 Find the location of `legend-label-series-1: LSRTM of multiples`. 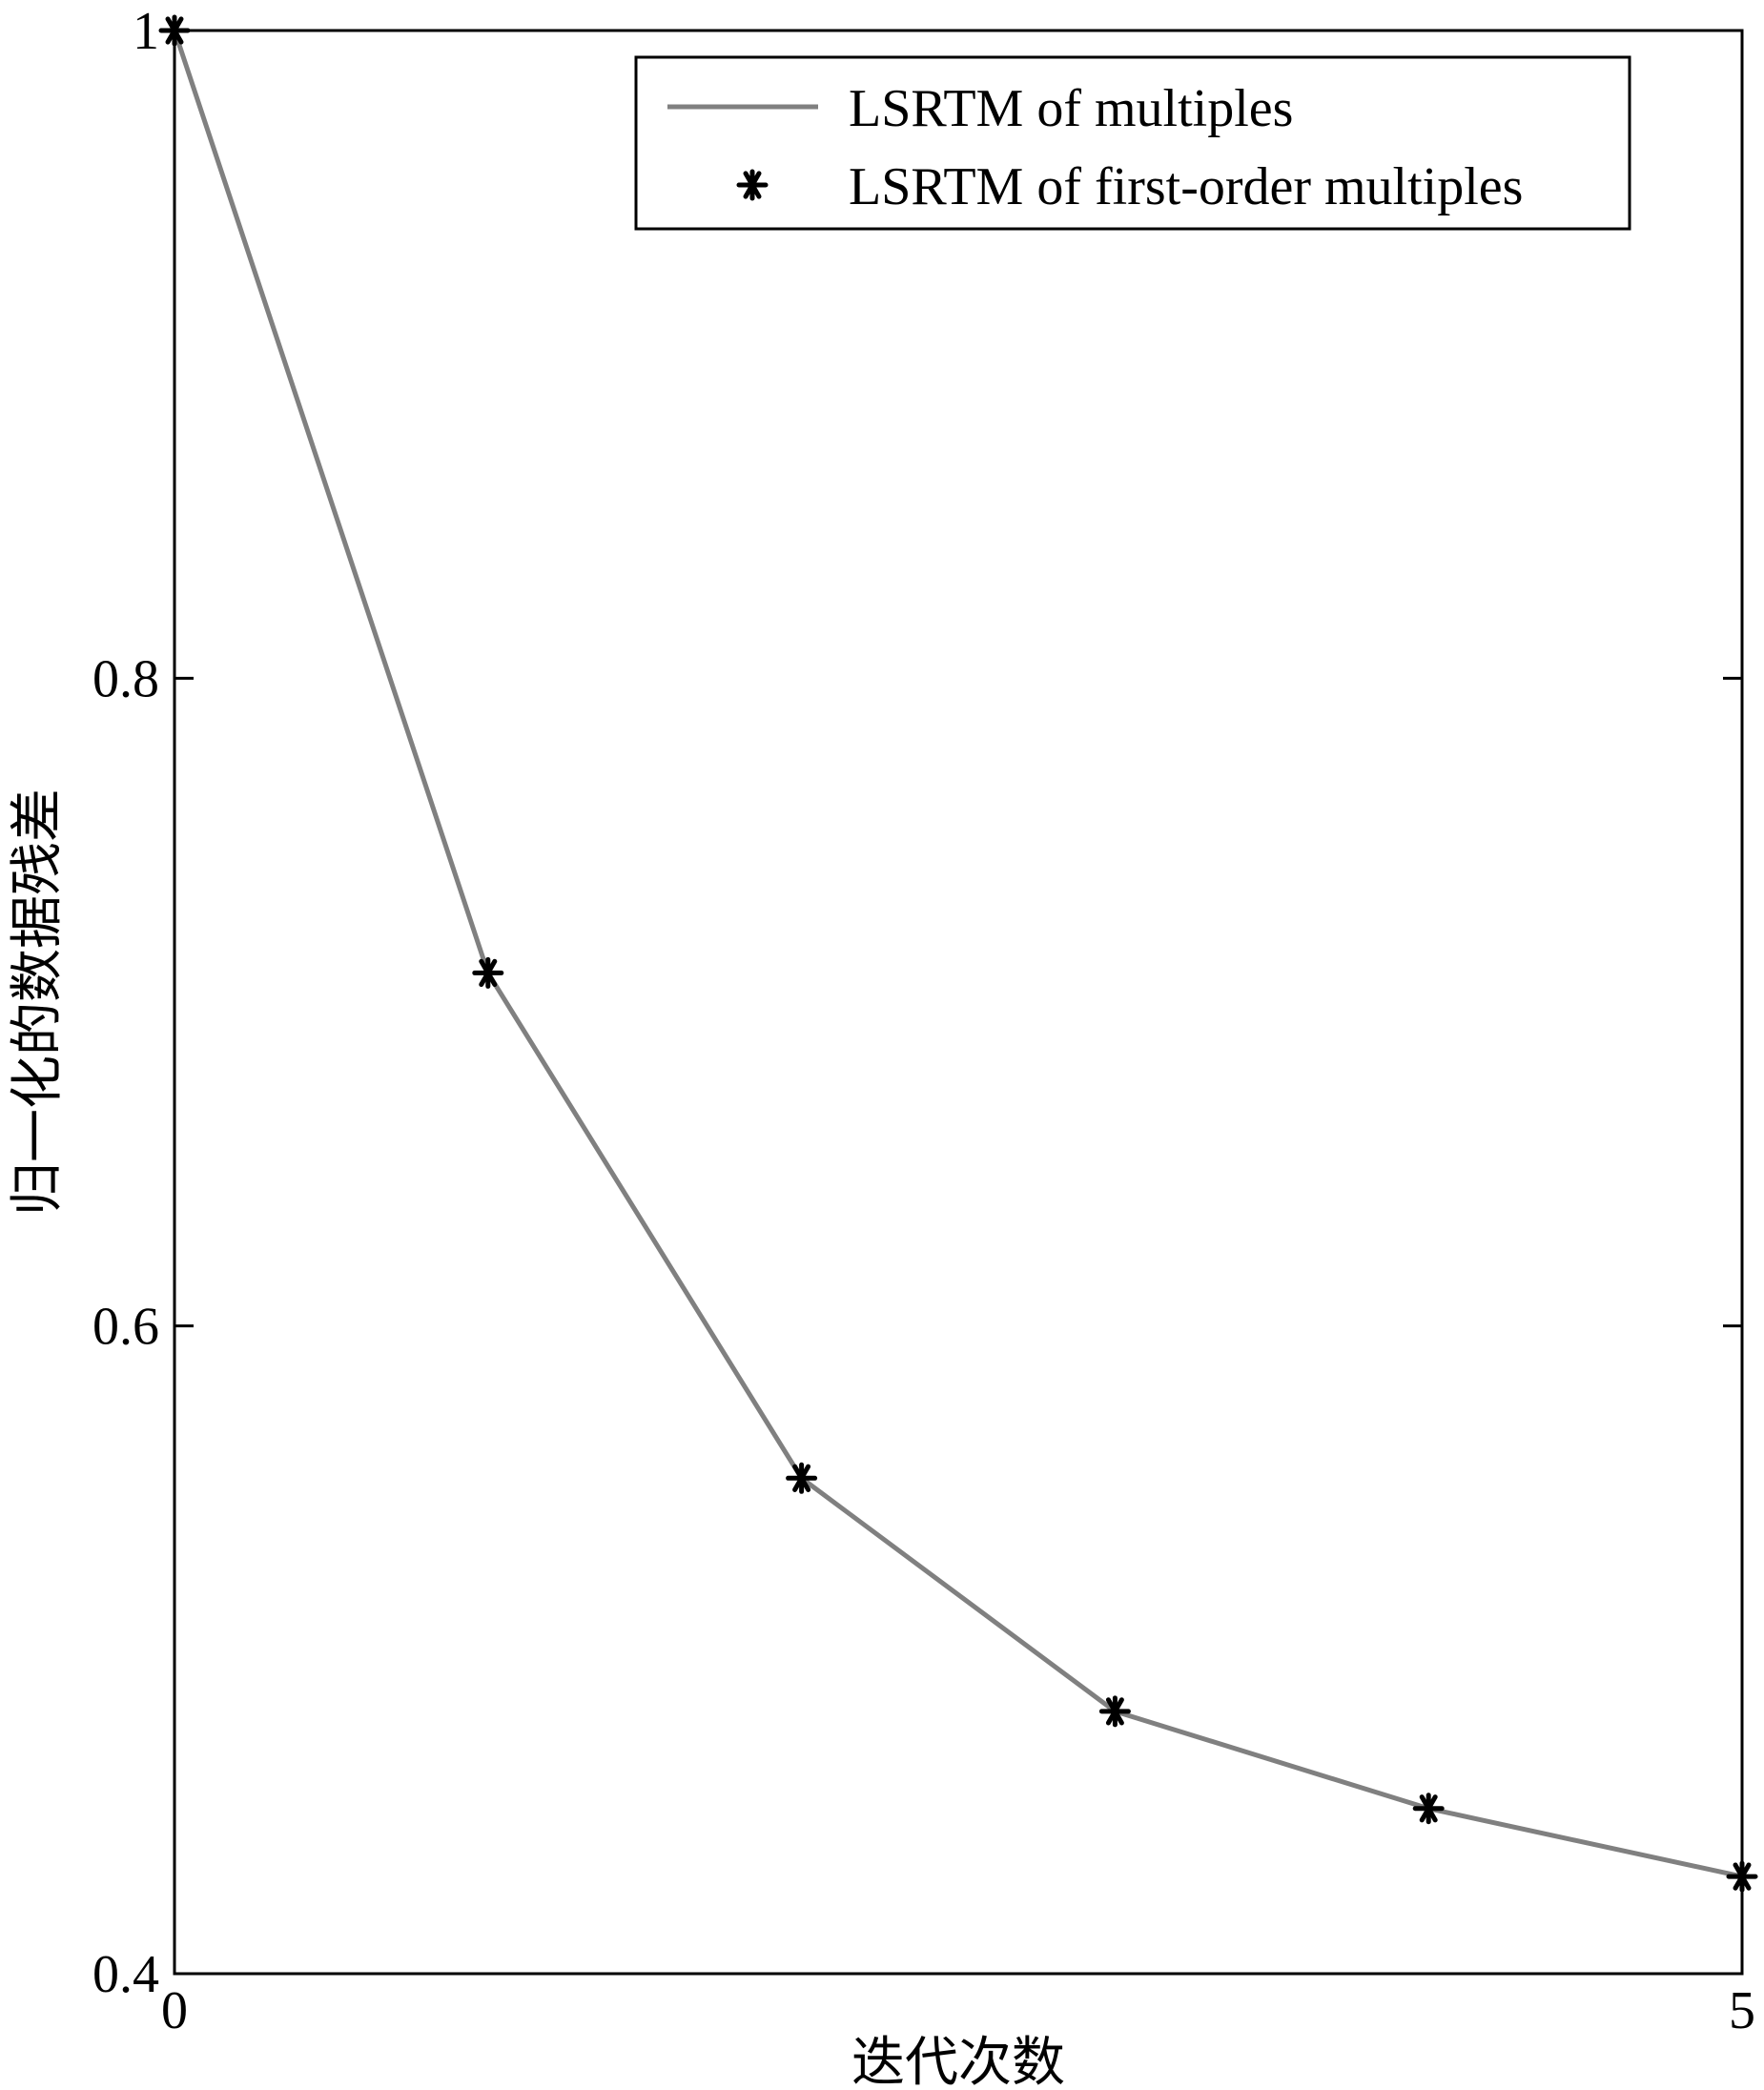

legend-label-series-1: LSRTM of multiples is located at coordinates (1071, 108).